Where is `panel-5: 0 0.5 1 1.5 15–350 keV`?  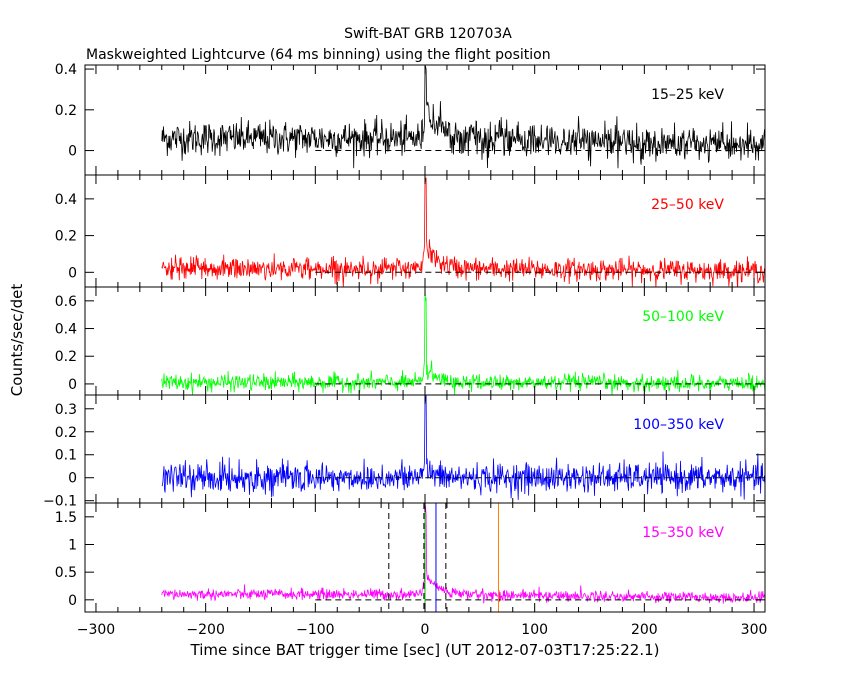
panel-5: 0 0.5 1 1.5 15–350 keV is located at coordinates (410, 557).